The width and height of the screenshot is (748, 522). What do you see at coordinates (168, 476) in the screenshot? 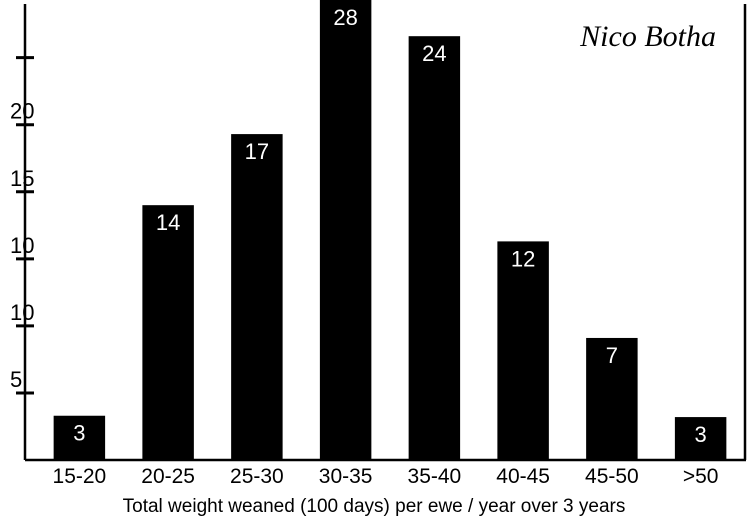
I see `x-tick-label: 20-25` at bounding box center [168, 476].